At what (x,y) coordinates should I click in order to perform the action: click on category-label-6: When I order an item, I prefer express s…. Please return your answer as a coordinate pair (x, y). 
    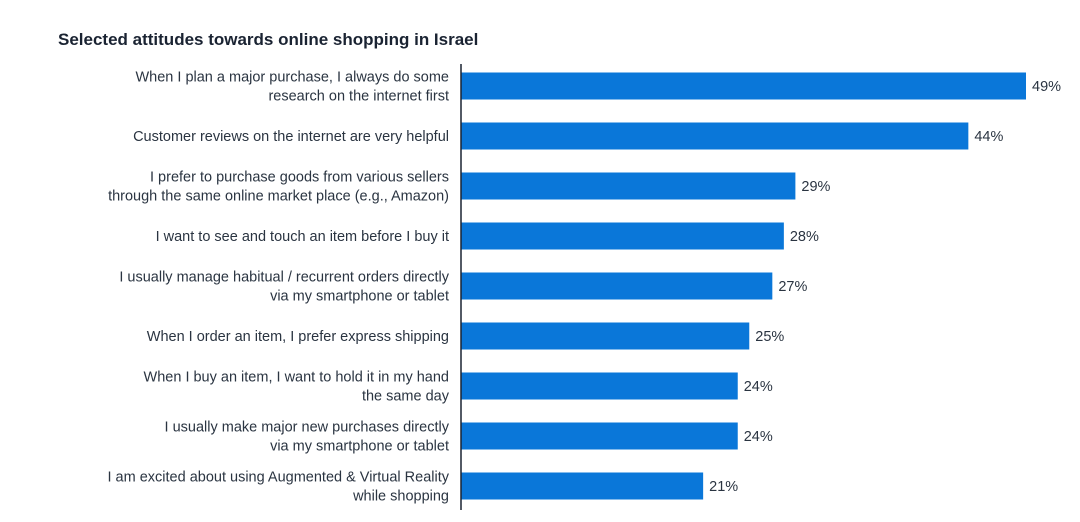
    Looking at the image, I should click on (298, 337).